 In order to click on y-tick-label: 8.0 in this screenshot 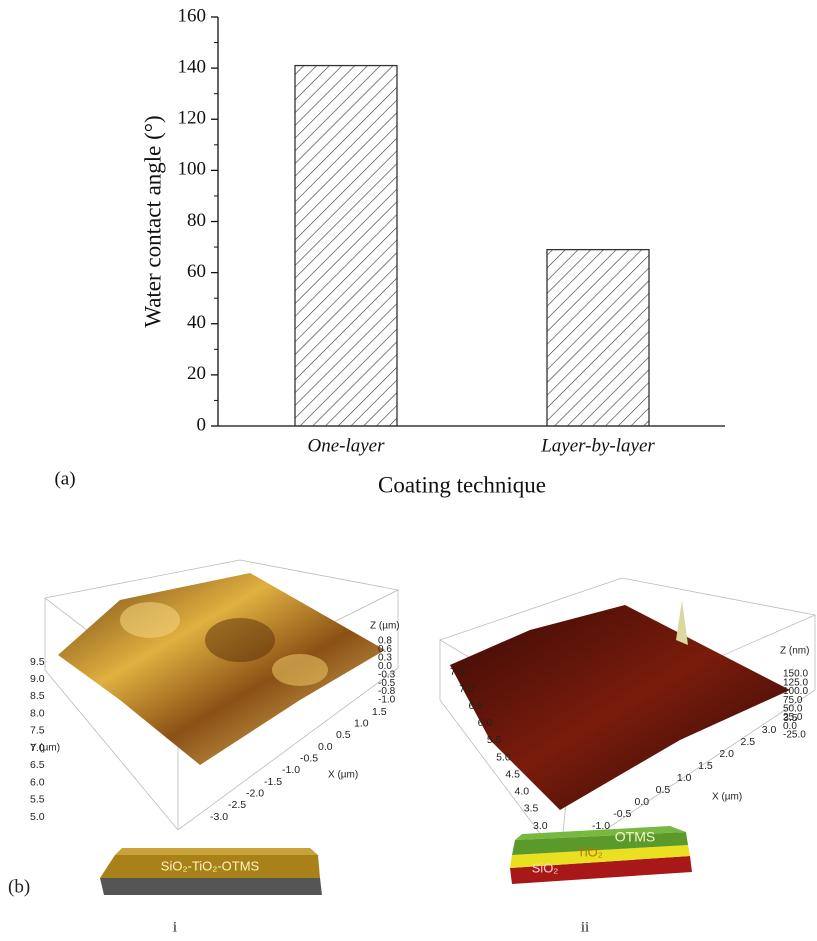, I will do `click(37, 713)`.